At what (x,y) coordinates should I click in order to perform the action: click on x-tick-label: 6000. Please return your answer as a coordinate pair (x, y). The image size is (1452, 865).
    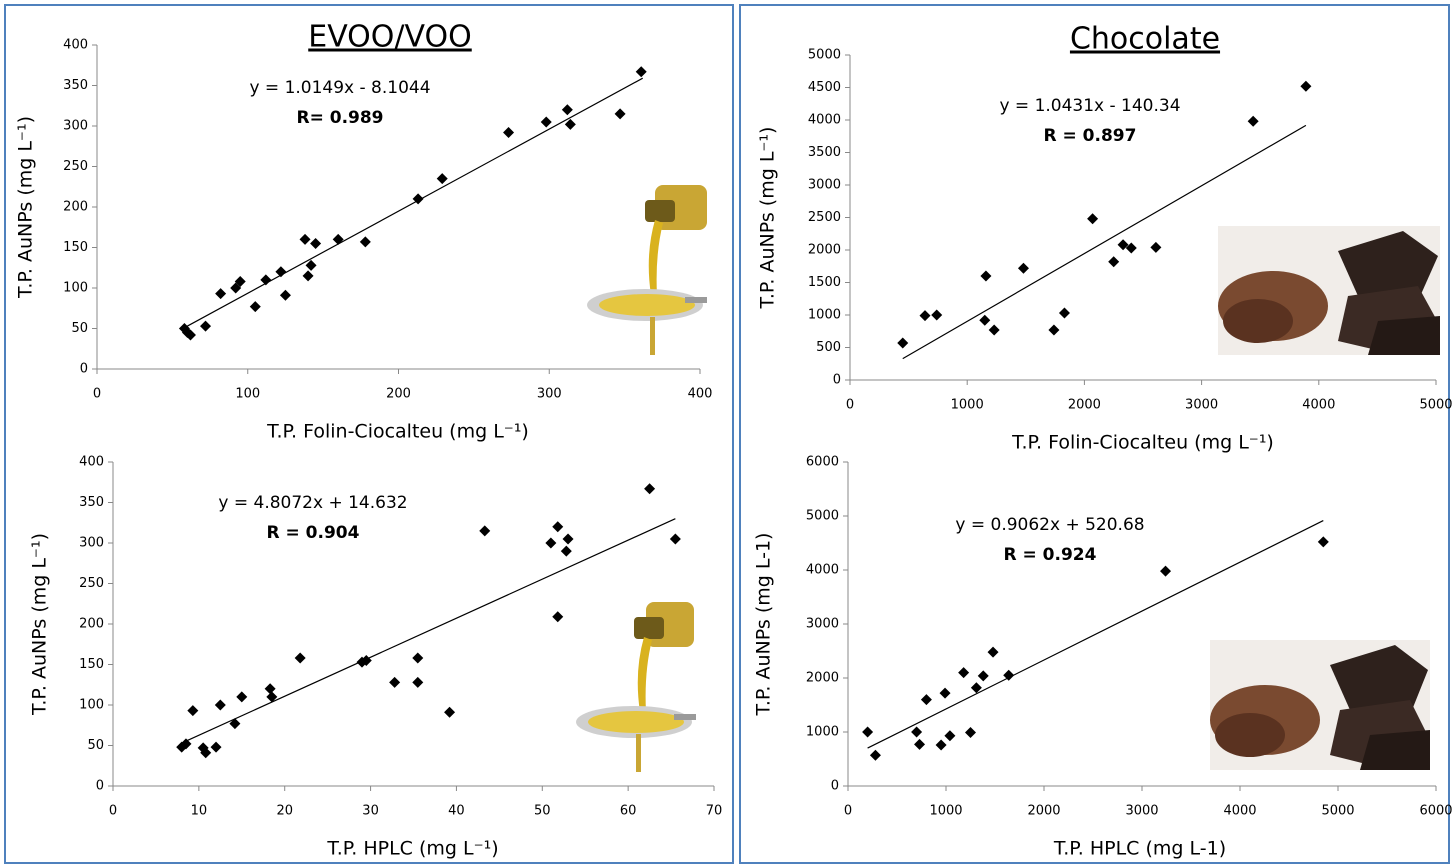
    Looking at the image, I should click on (1435, 811).